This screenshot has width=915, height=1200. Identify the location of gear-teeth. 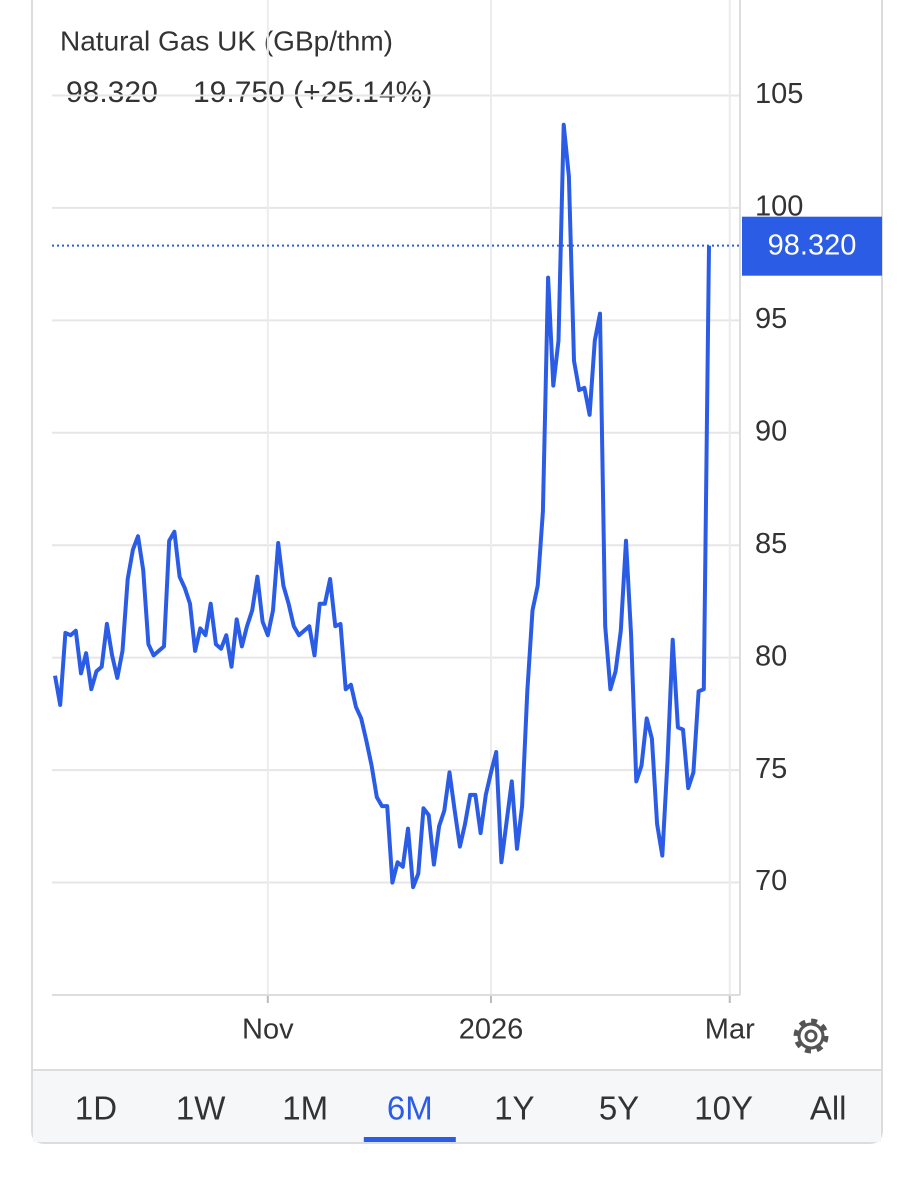
(811, 1036).